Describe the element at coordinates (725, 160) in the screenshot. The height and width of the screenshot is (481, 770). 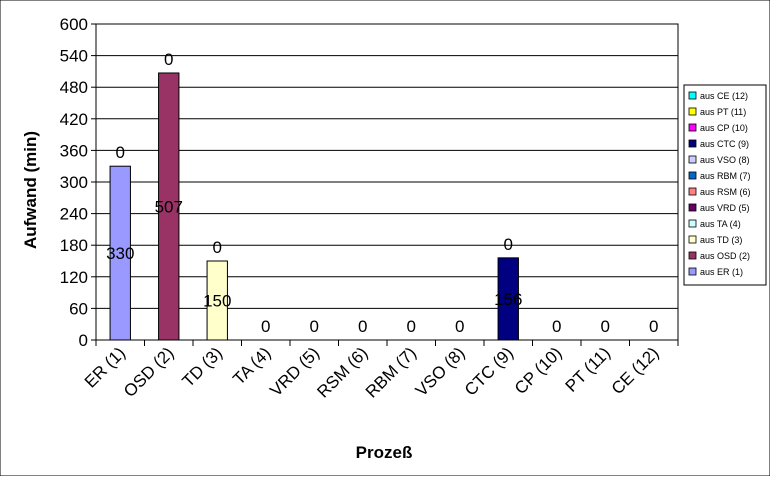
I see `legend-label: aus VSO (8)` at that location.